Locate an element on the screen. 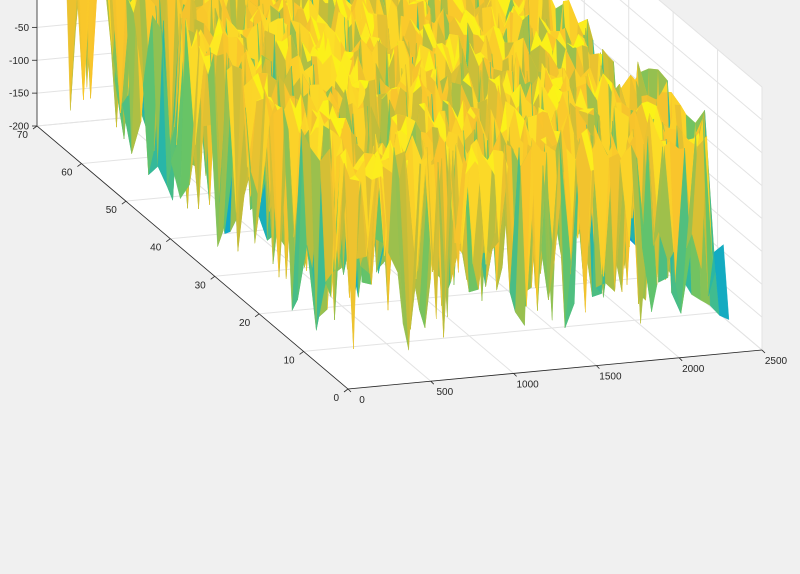  y-tick-label: 60 is located at coordinates (67, 173).